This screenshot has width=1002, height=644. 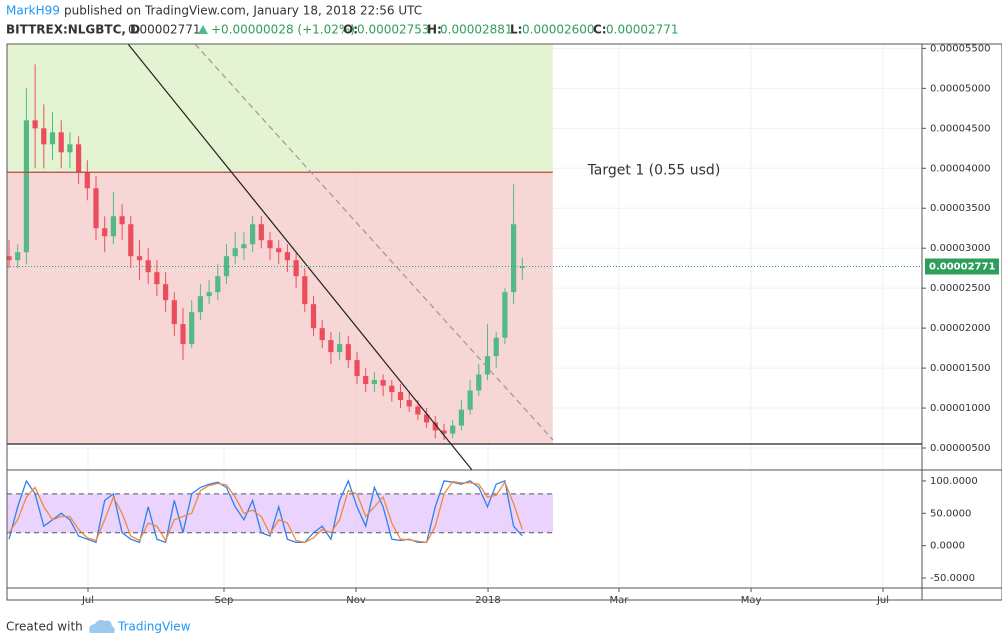 What do you see at coordinates (960, 208) in the screenshot?
I see `y-tick-label: 0.00003500` at bounding box center [960, 208].